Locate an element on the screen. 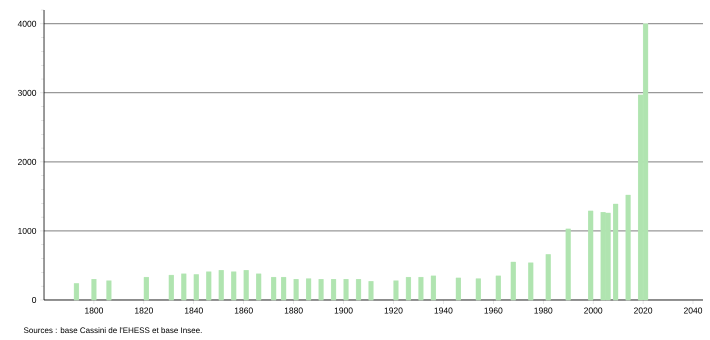  x-tick-label: 1900 is located at coordinates (343, 311).